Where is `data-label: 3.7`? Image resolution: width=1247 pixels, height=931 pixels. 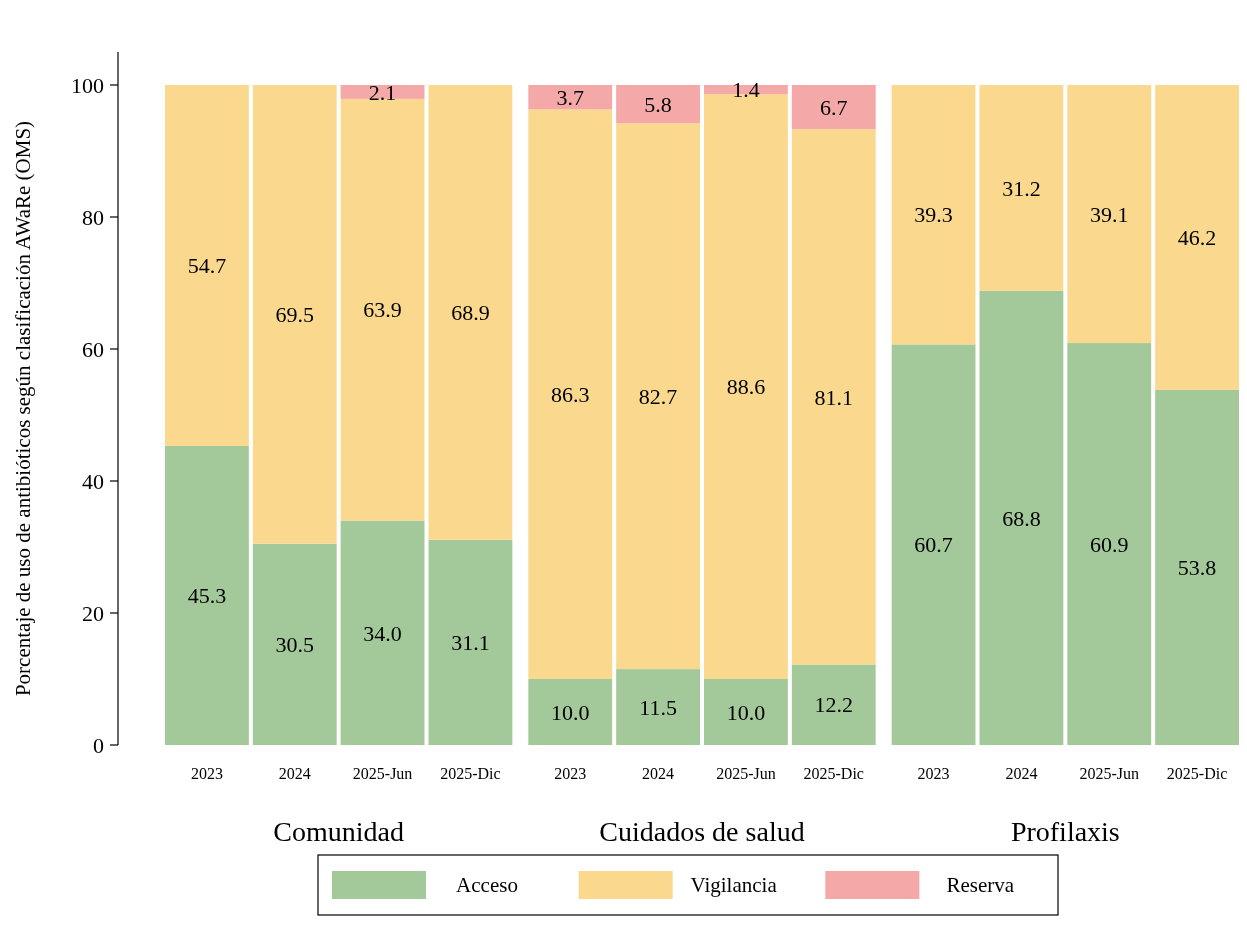
data-label: 3.7 is located at coordinates (570, 97).